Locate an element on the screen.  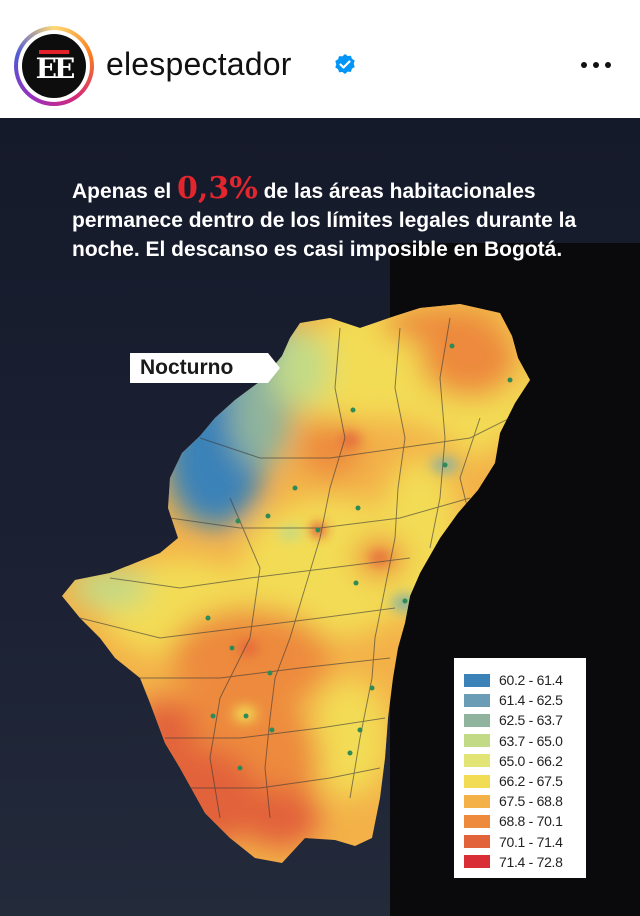
legend-label: 65.0 - 66.2 is located at coordinates (531, 760).